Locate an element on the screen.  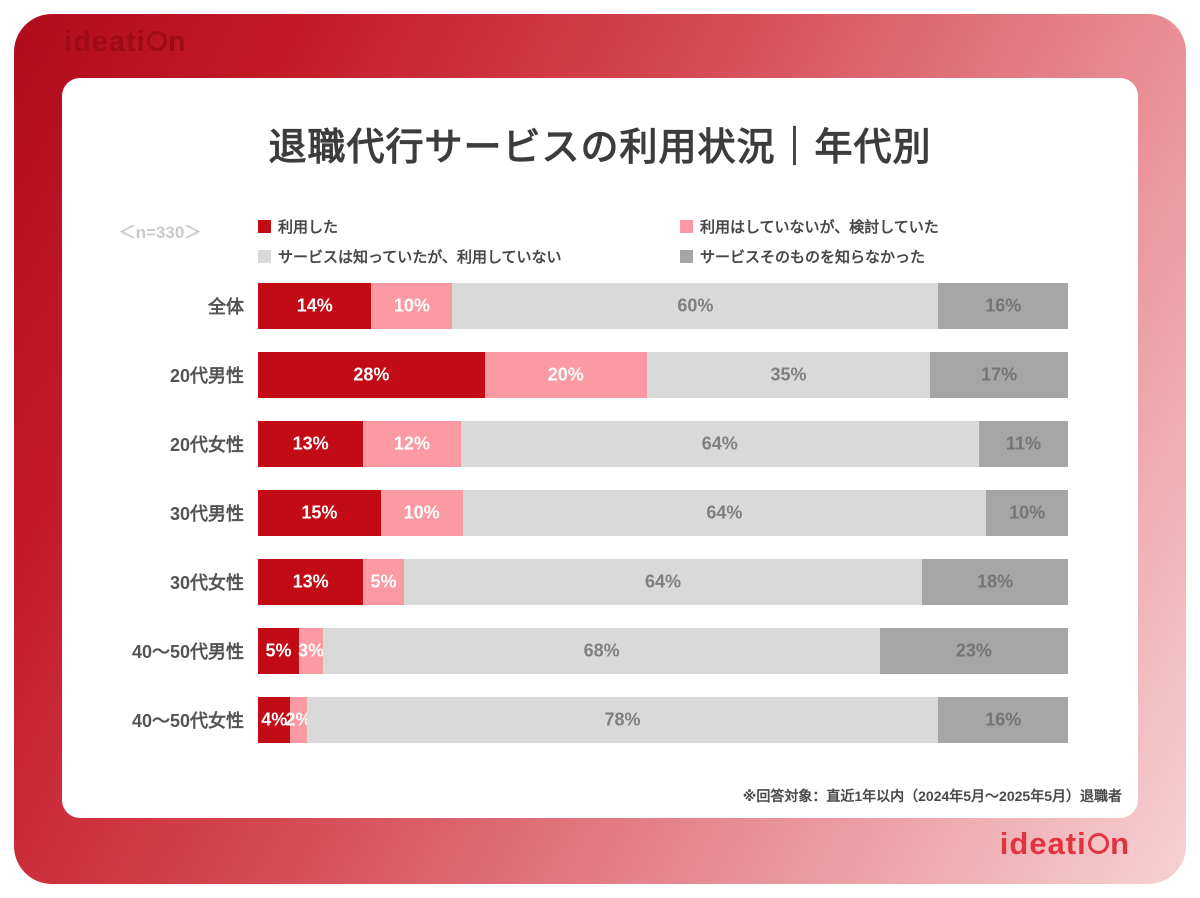
chart-row: 20代男性 28% 20% 35% 17% is located at coordinates (565, 374).